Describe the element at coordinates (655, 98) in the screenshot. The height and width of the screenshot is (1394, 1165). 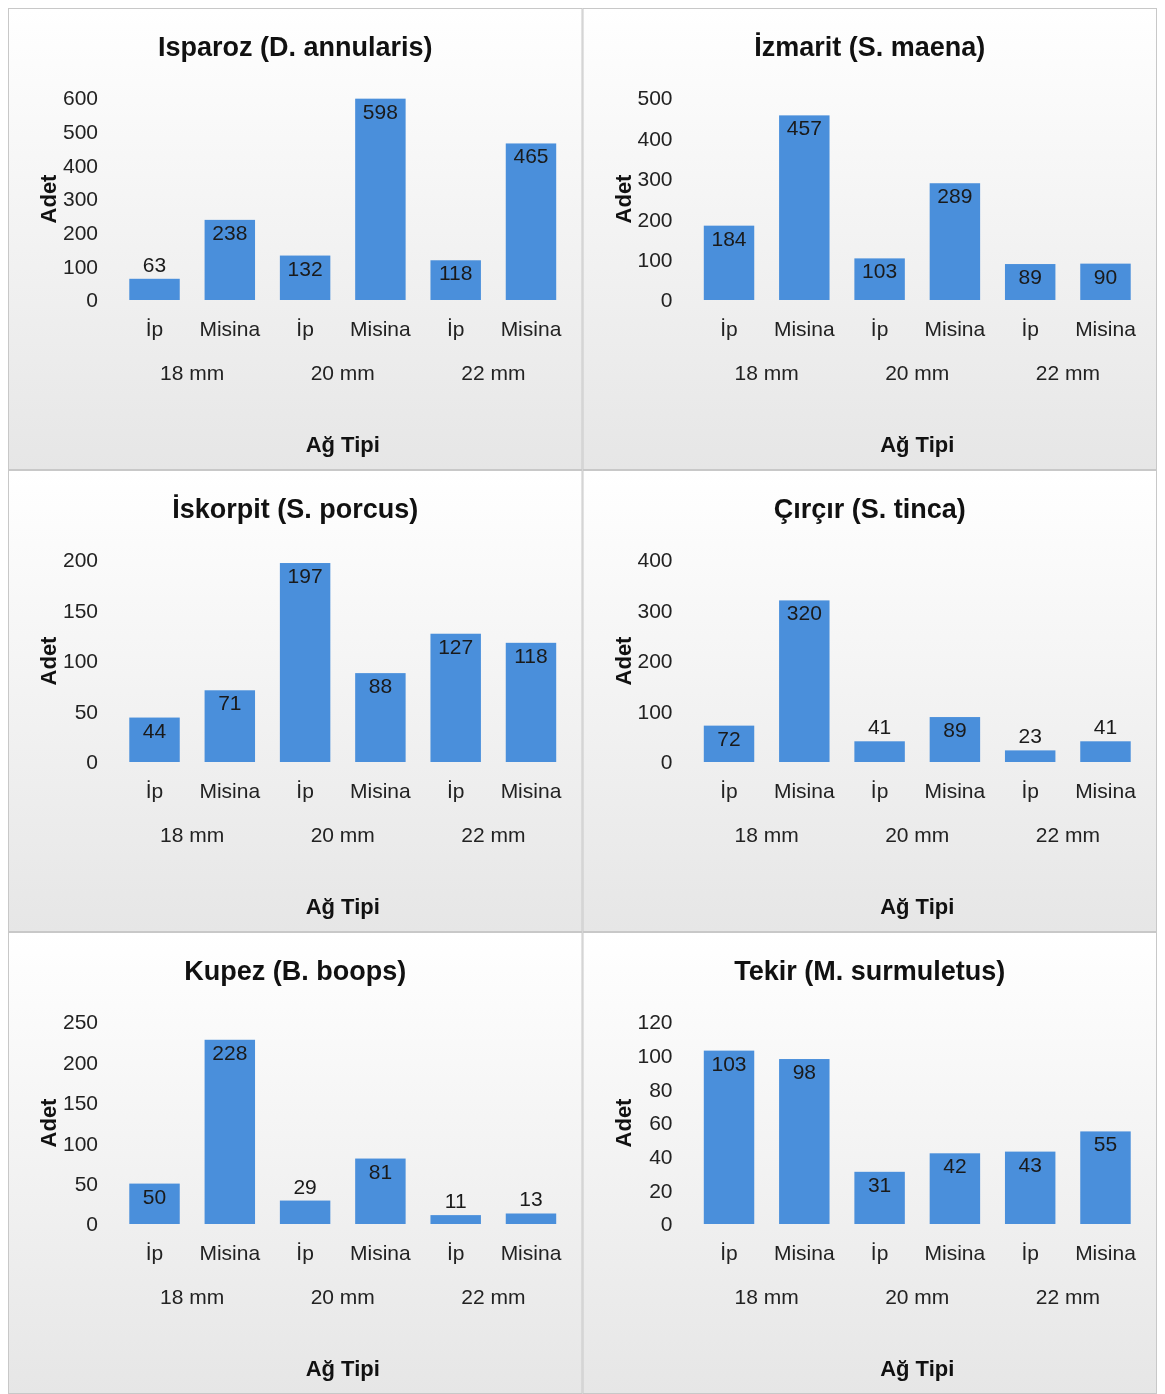
I see `y-tick-label: 500` at that location.